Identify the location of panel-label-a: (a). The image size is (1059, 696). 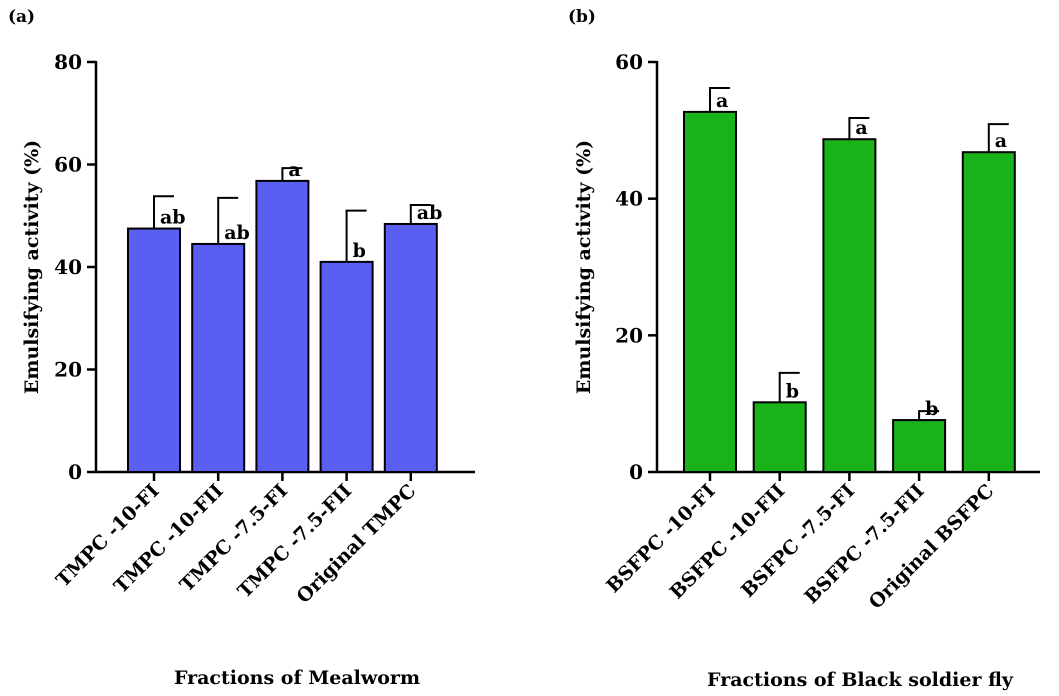
(21, 17).